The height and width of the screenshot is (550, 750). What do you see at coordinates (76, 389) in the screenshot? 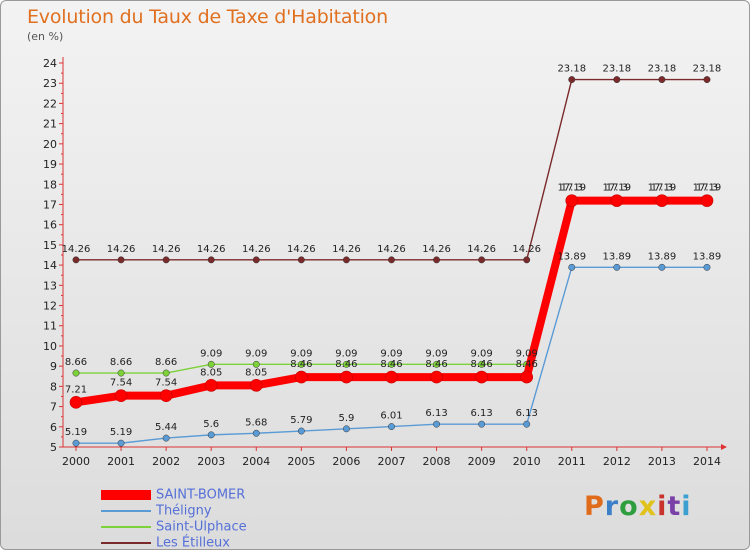
I see `data-label-saint-bomer: 7.21` at bounding box center [76, 389].